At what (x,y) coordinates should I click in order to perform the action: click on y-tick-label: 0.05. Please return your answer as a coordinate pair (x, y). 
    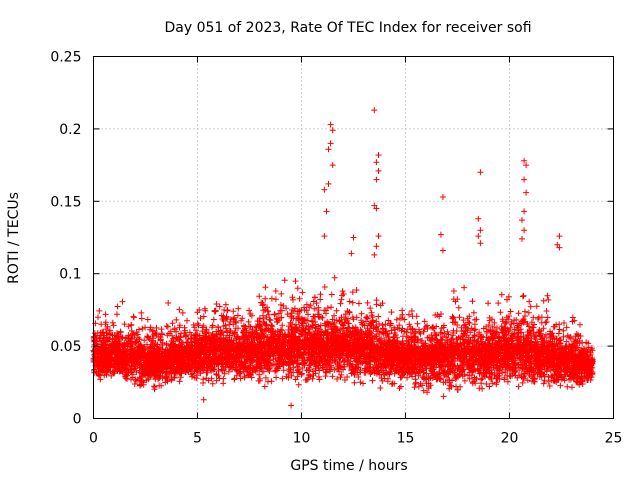
    Looking at the image, I should click on (65, 347).